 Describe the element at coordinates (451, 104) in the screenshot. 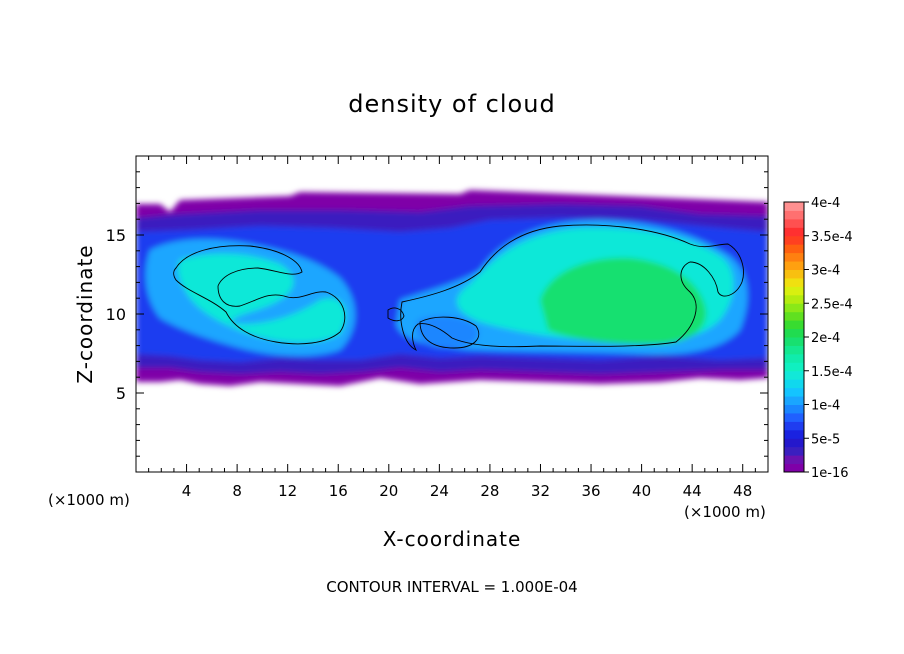

I see `chart-title: density of cloud` at that location.